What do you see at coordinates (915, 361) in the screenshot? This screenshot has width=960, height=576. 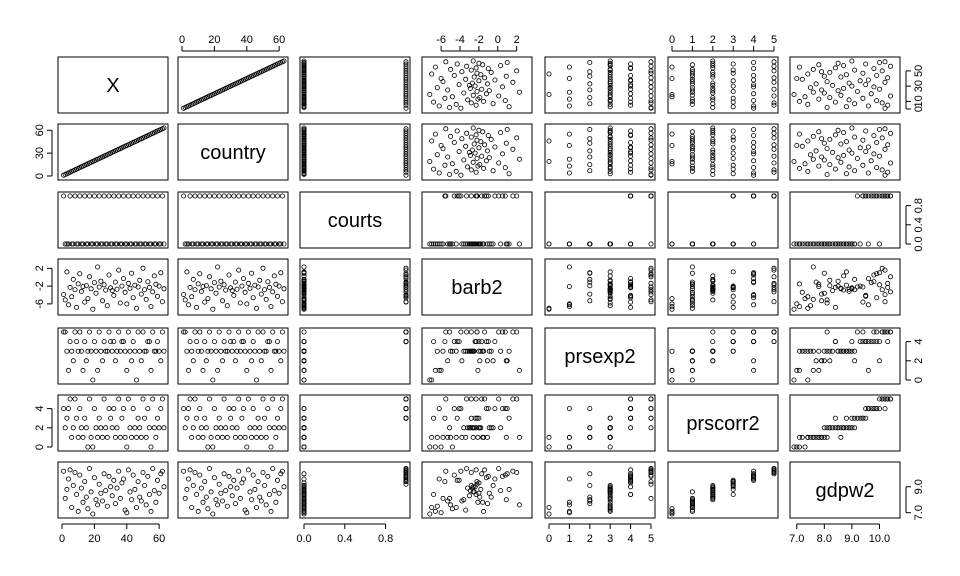 I see `right-axis-prsexp2: 024` at bounding box center [915, 361].